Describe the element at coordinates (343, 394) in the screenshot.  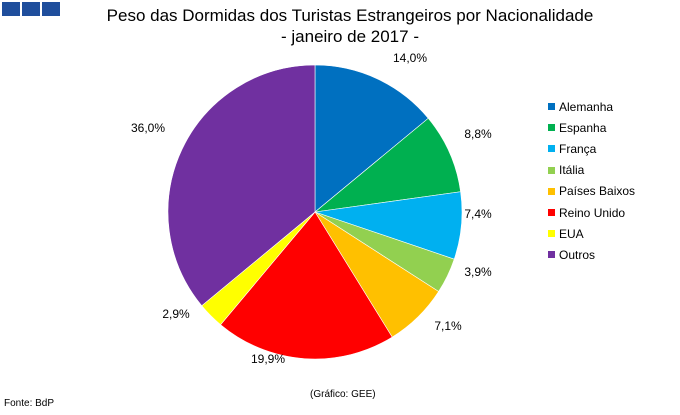
I see `chart-credit: (Gráfico: GEE)` at that location.